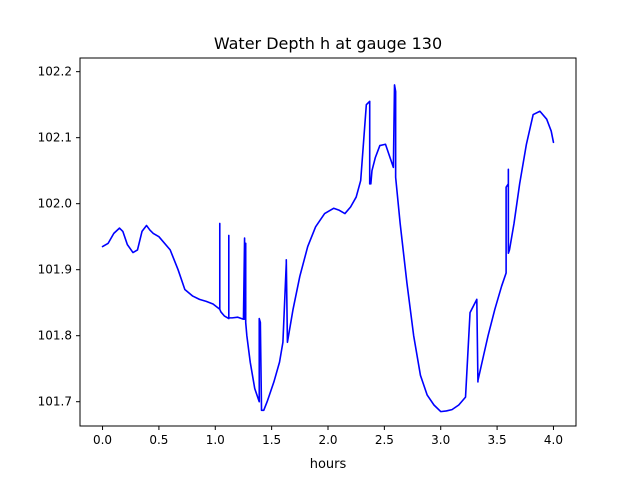 This screenshot has height=480, width=640. What do you see at coordinates (384, 440) in the screenshot?
I see `x-tick-label: 2.5` at bounding box center [384, 440].